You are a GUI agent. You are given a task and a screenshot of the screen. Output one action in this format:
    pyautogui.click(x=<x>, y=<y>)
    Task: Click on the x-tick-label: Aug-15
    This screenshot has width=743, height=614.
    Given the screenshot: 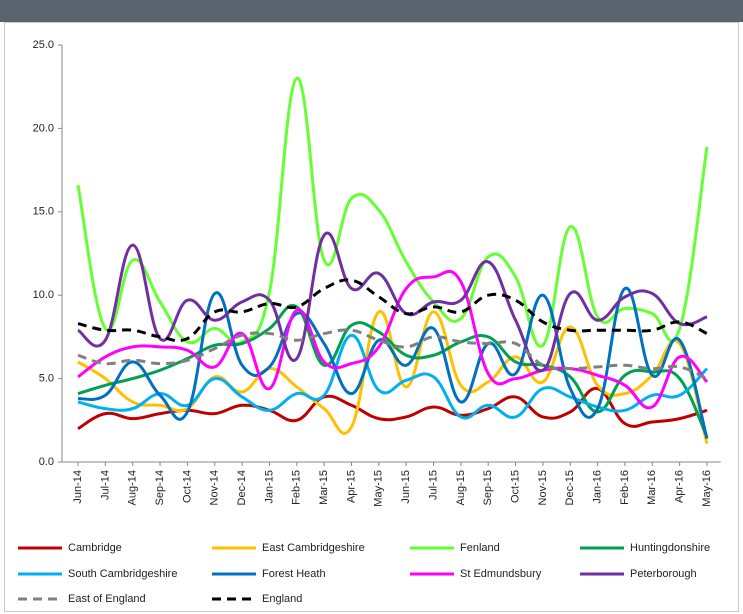 What is the action you would take?
    pyautogui.click(x=461, y=487)
    